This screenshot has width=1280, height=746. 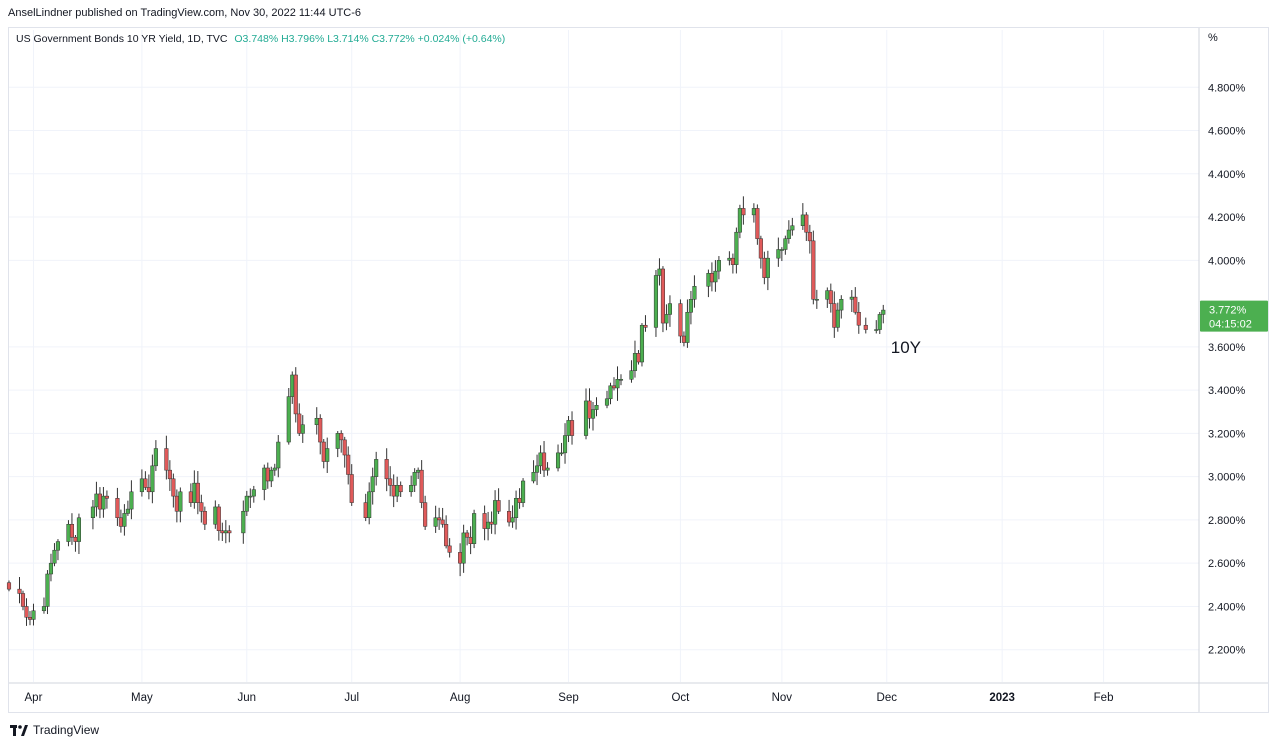 I want to click on price-unit: %, so click(x=1213, y=38).